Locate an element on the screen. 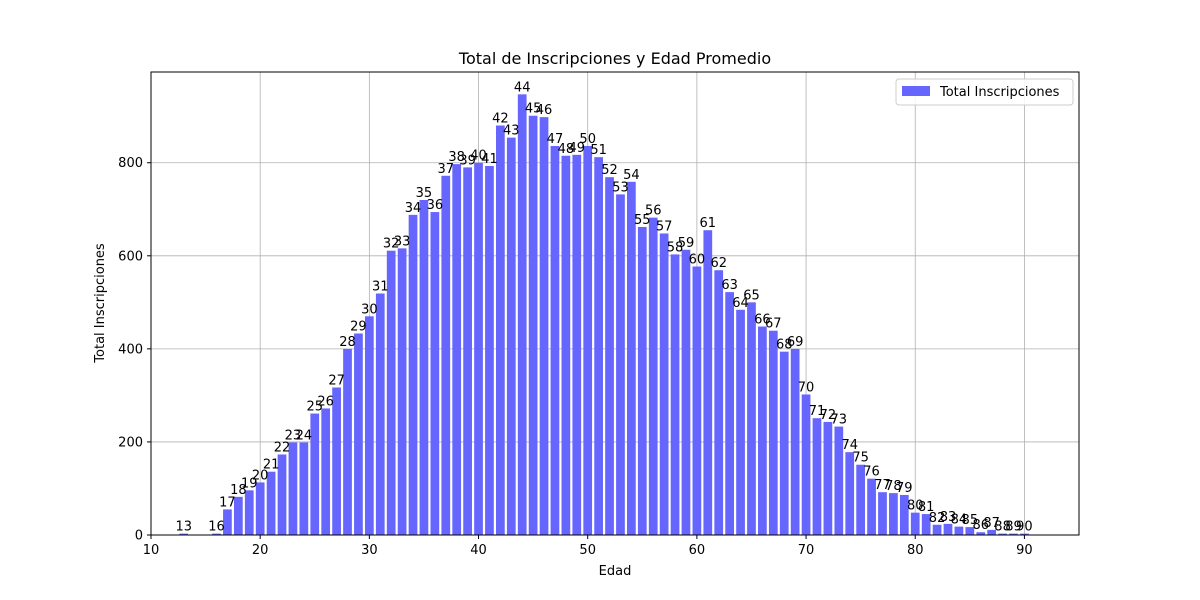  bar-value-label: 85 is located at coordinates (970, 520).